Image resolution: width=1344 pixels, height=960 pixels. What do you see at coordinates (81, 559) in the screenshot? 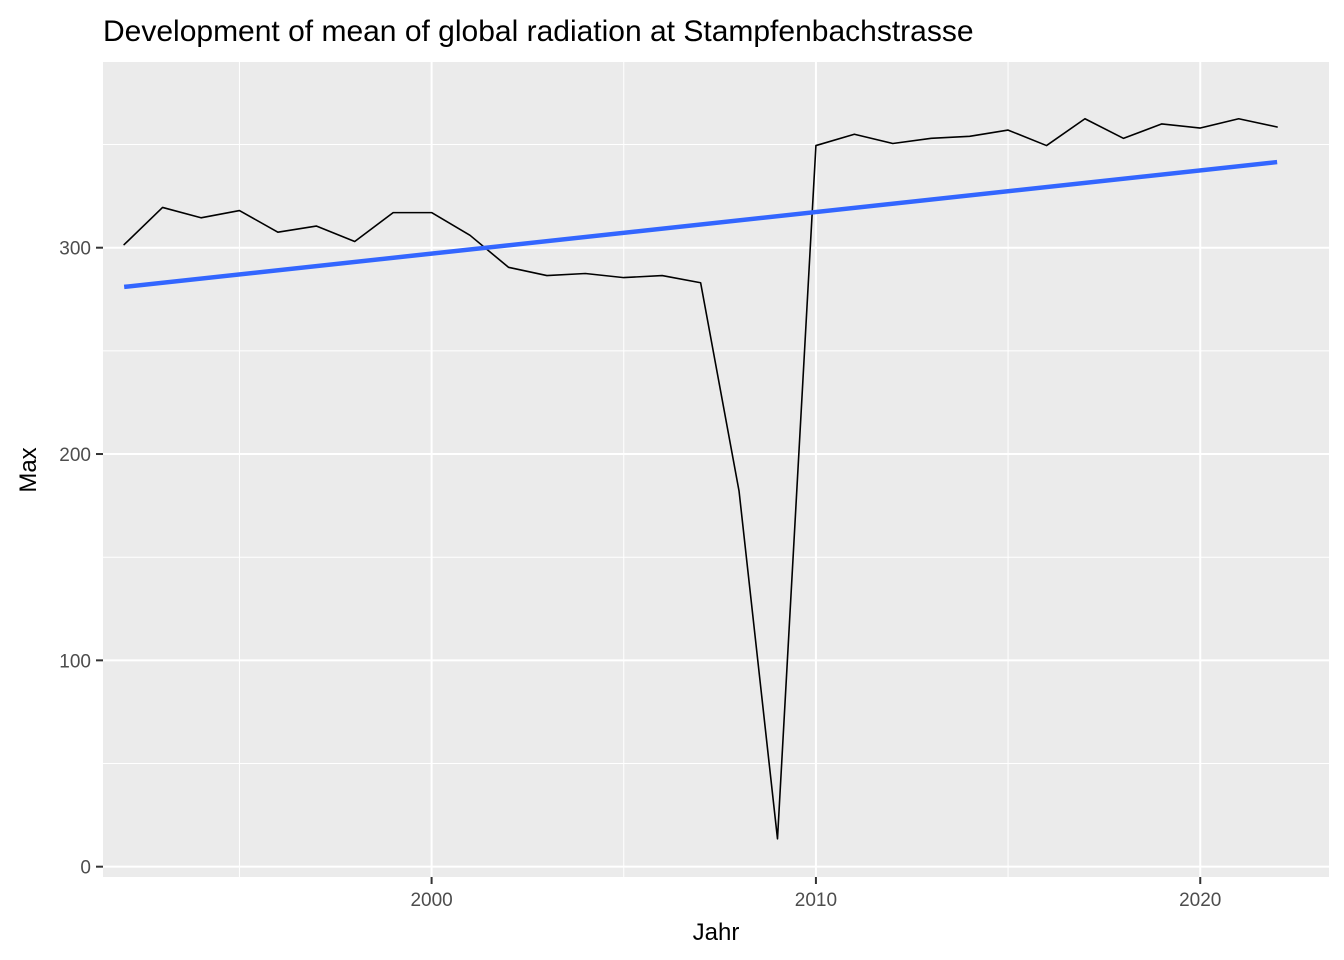
I see `y-axis: 0 100 200 300` at bounding box center [81, 559].